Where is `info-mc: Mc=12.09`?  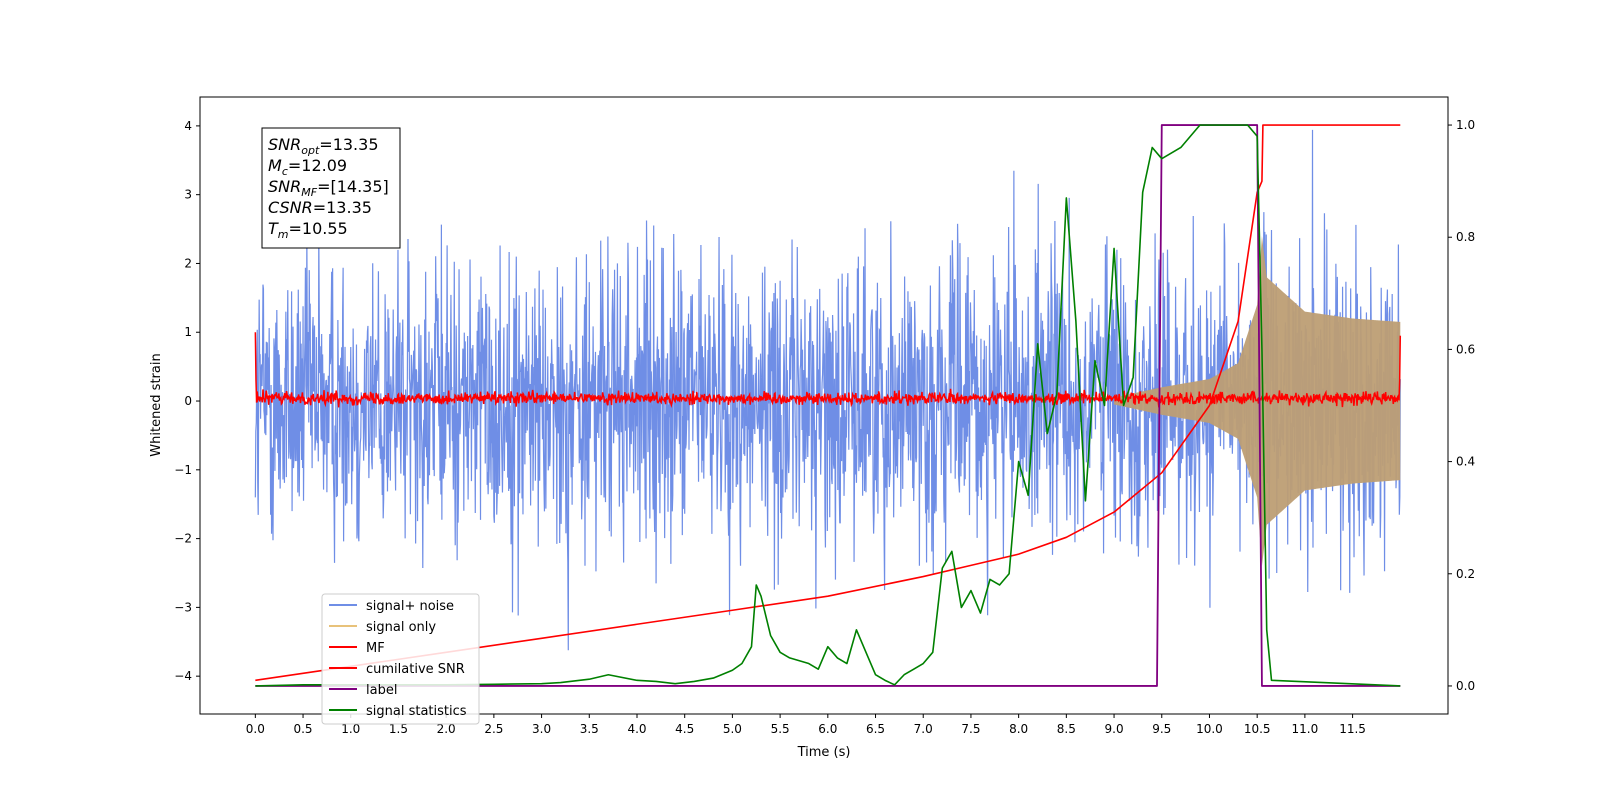
info-mc: Mc=12.09 is located at coordinates (307, 167).